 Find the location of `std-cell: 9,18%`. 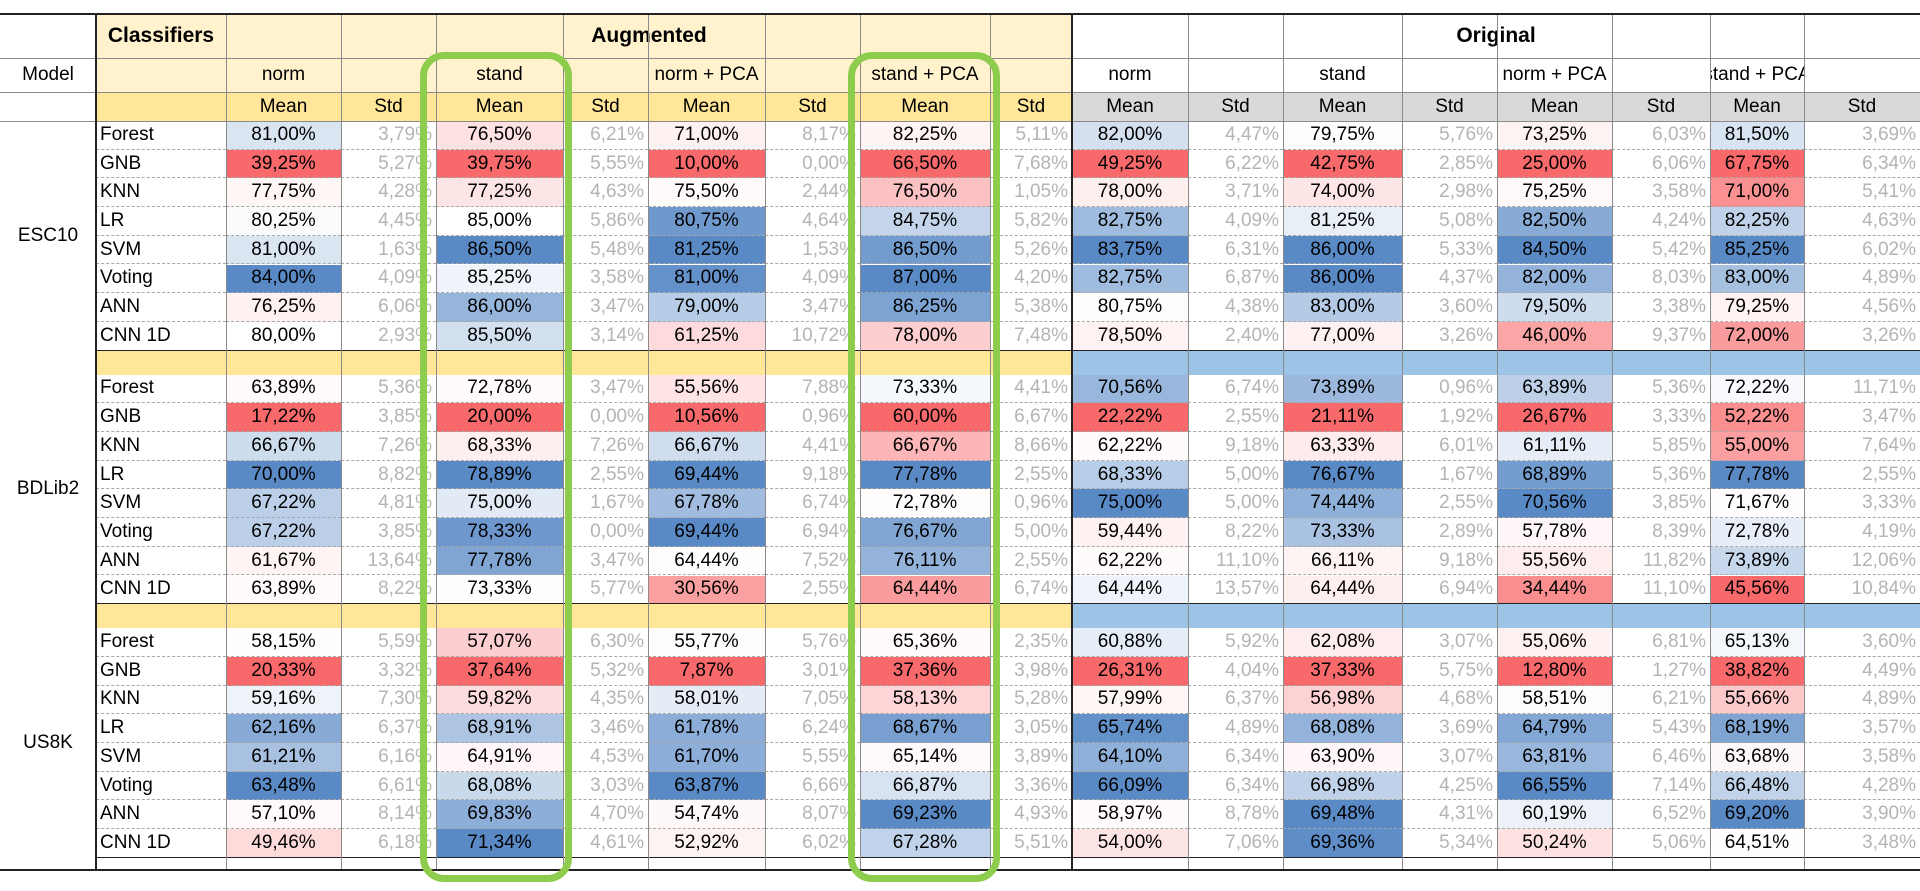

std-cell: 9,18% is located at coordinates (812, 475).